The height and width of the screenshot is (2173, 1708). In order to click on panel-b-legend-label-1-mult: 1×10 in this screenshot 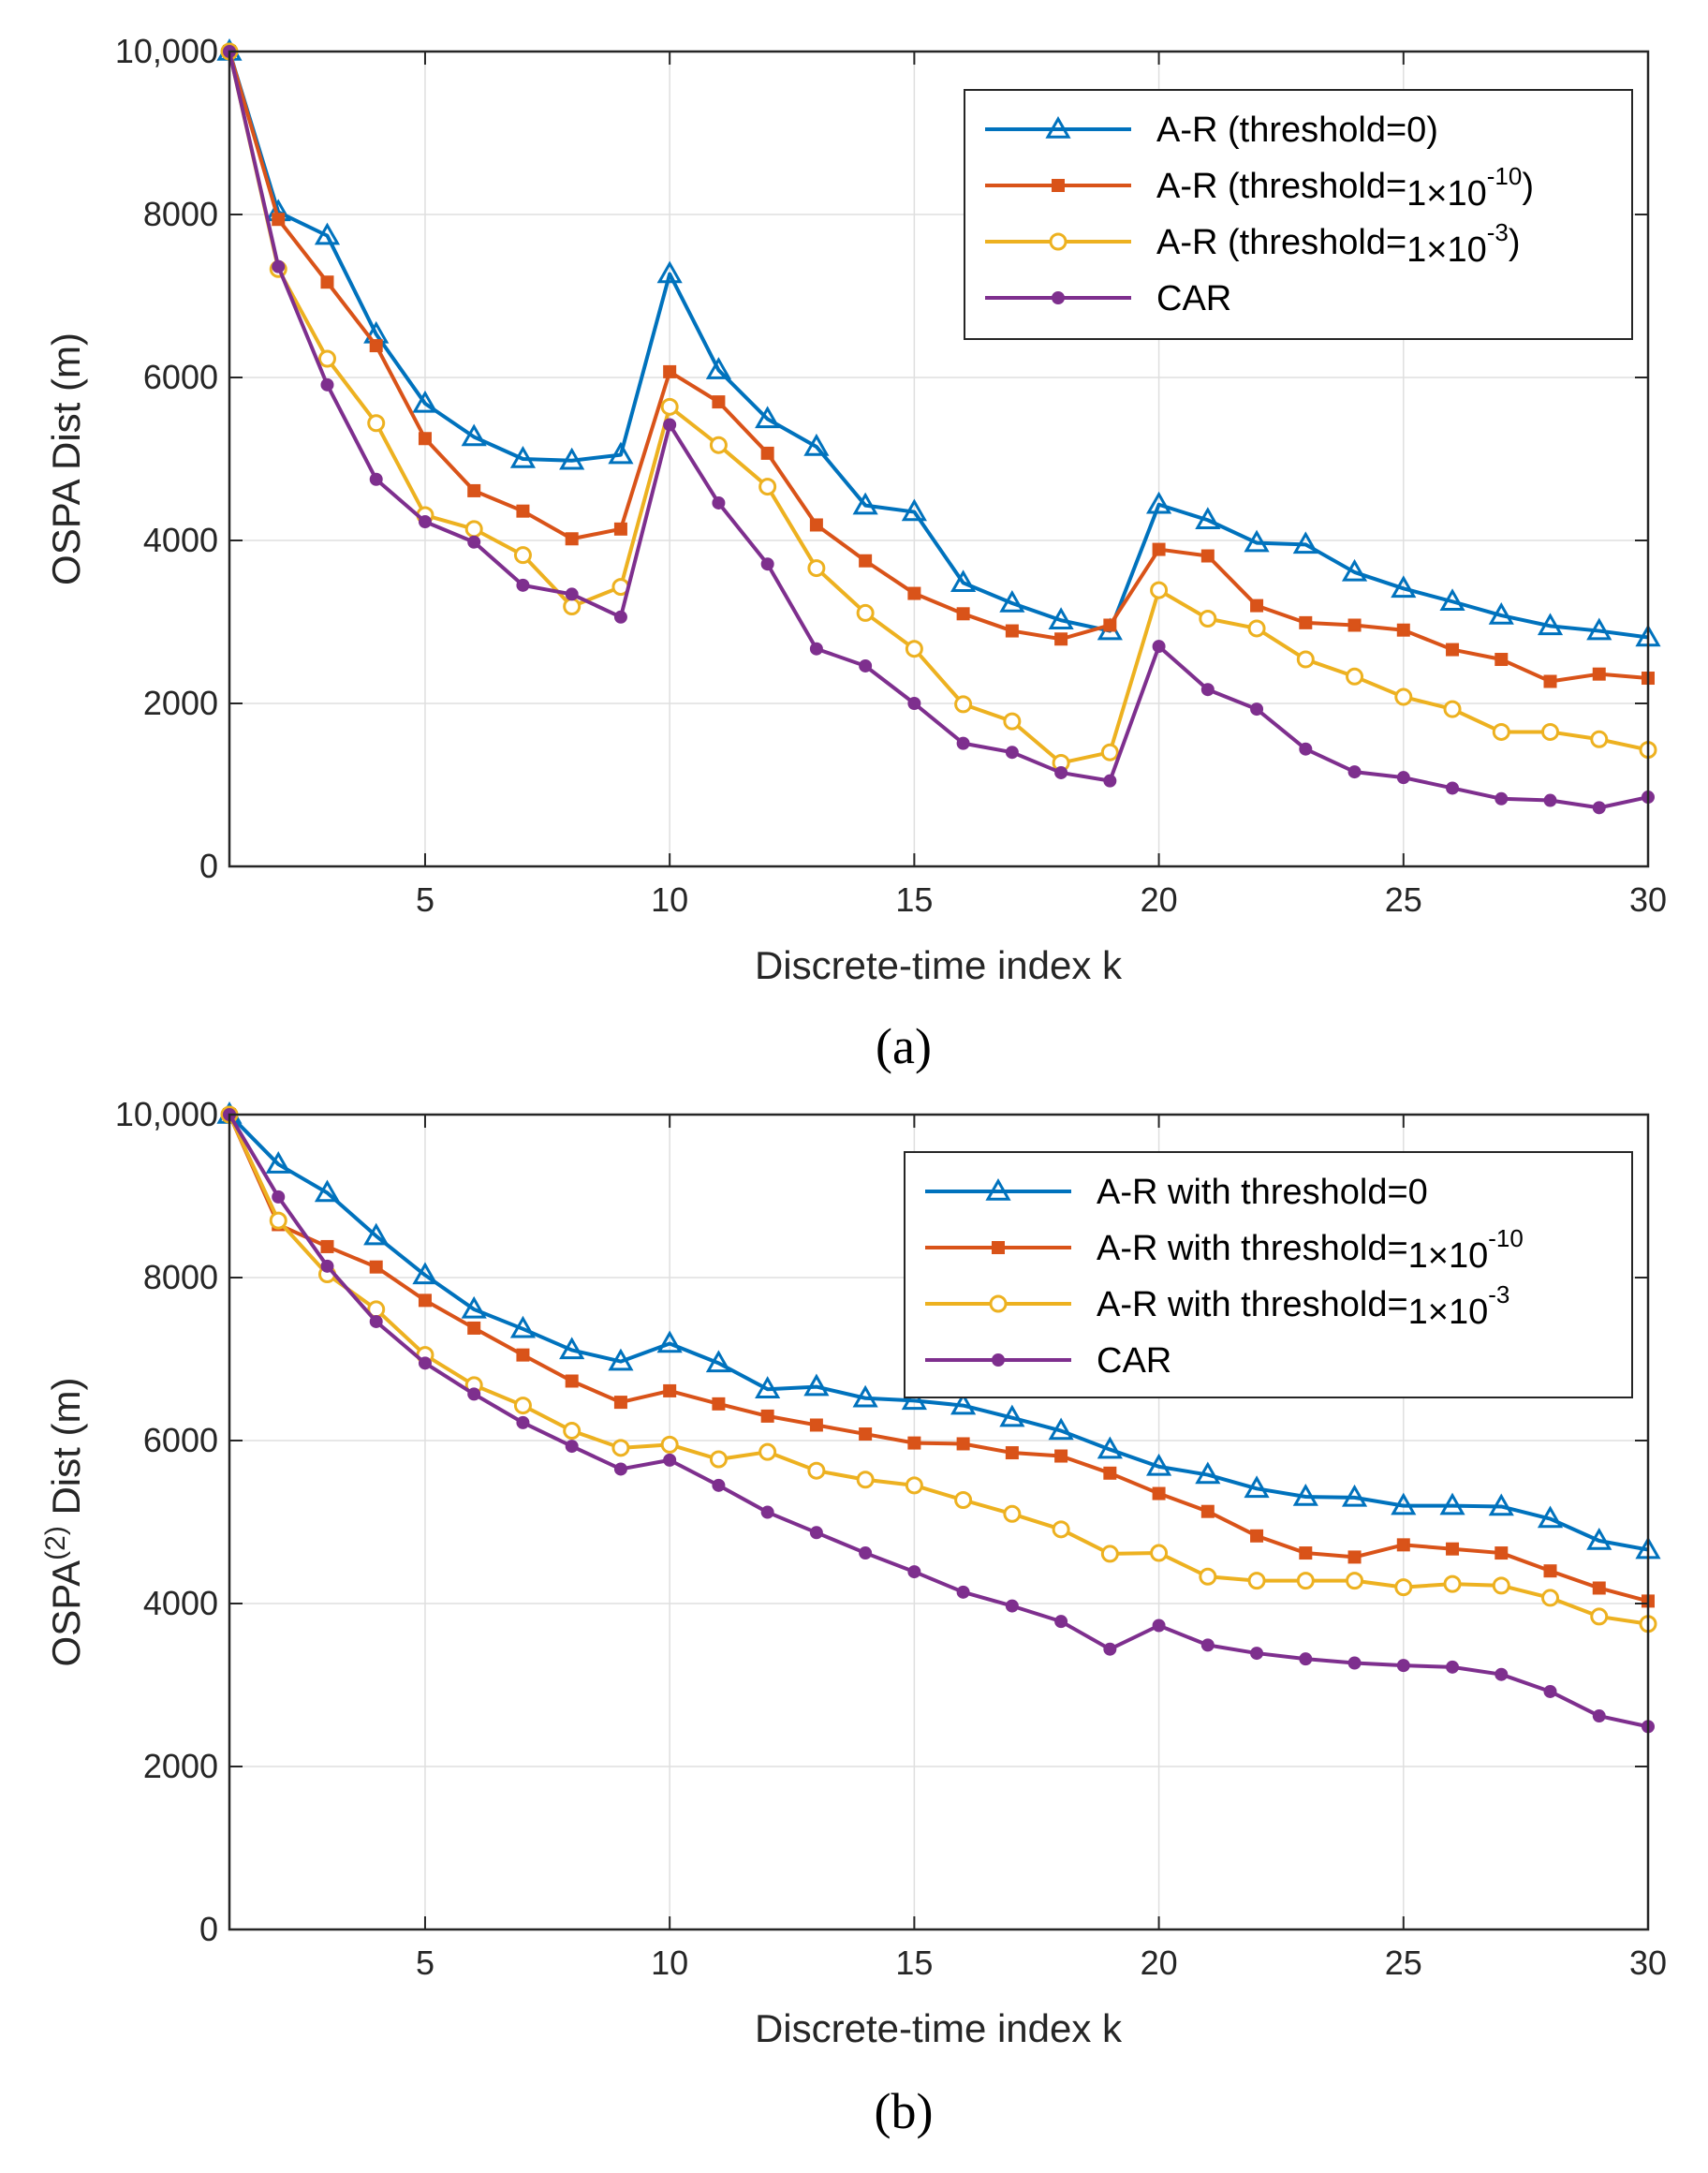, I will do `click(1448, 1256)`.